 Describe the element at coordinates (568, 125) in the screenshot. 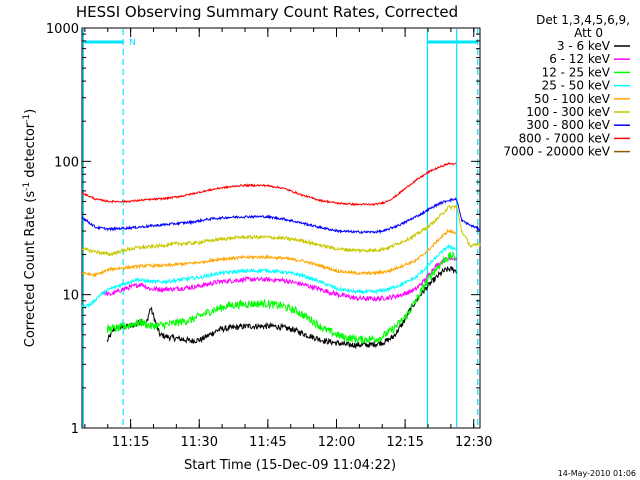

I see `legend-entry-label: 300 - 800 keV` at that location.